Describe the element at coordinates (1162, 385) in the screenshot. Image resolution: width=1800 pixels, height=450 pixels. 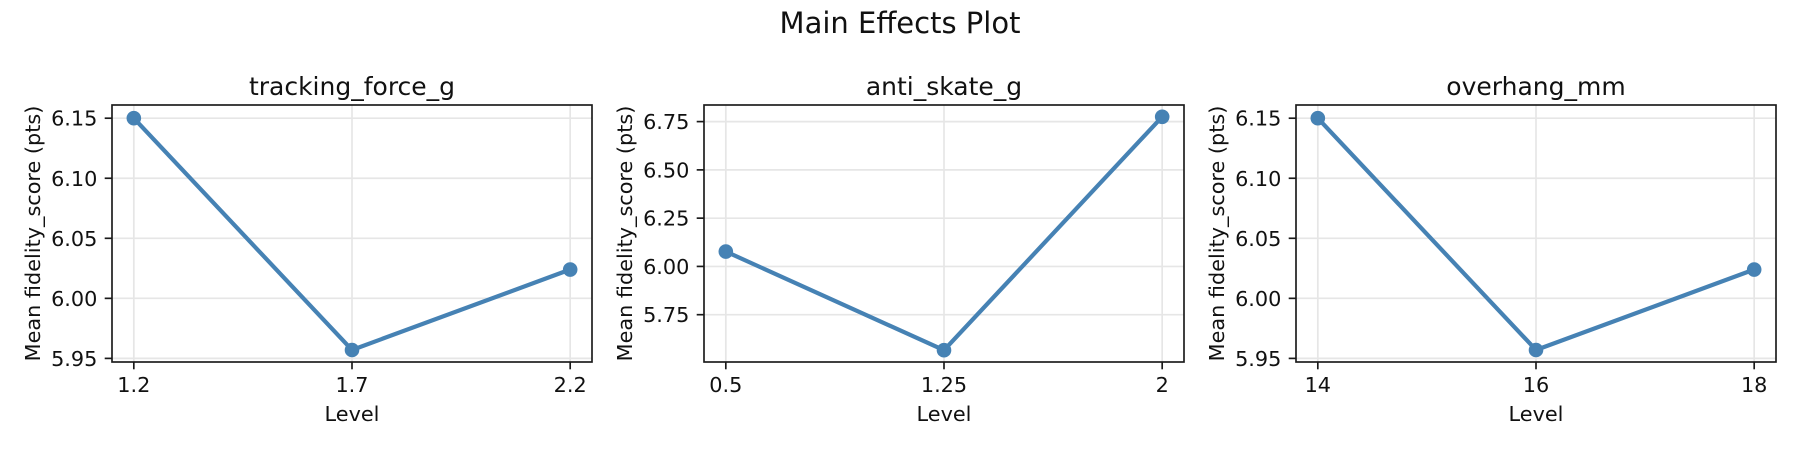
I see `x-tick-label: 2` at that location.